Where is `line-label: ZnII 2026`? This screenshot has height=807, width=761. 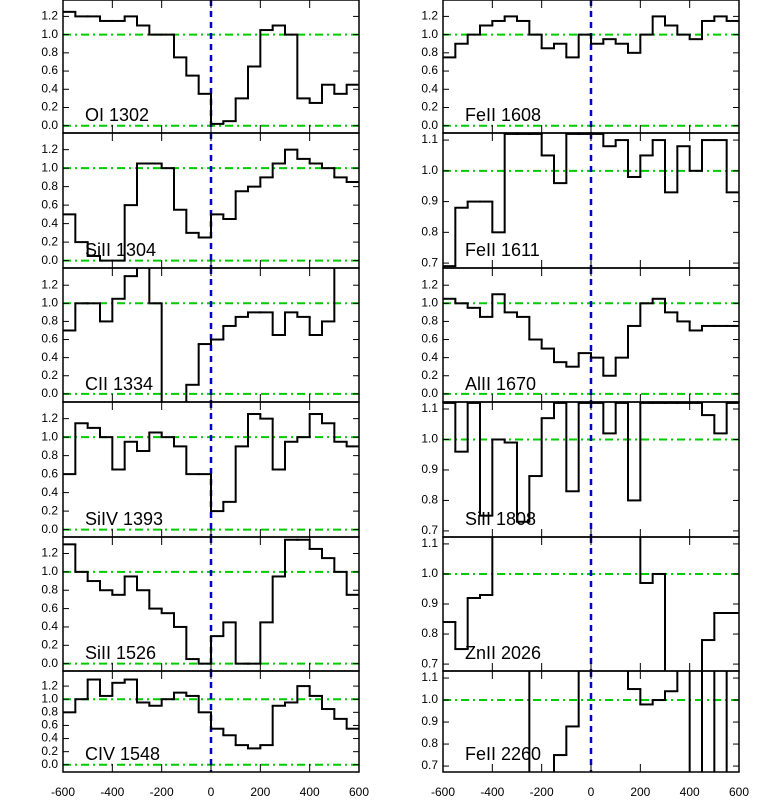
line-label: ZnII 2026 is located at coordinates (503, 653).